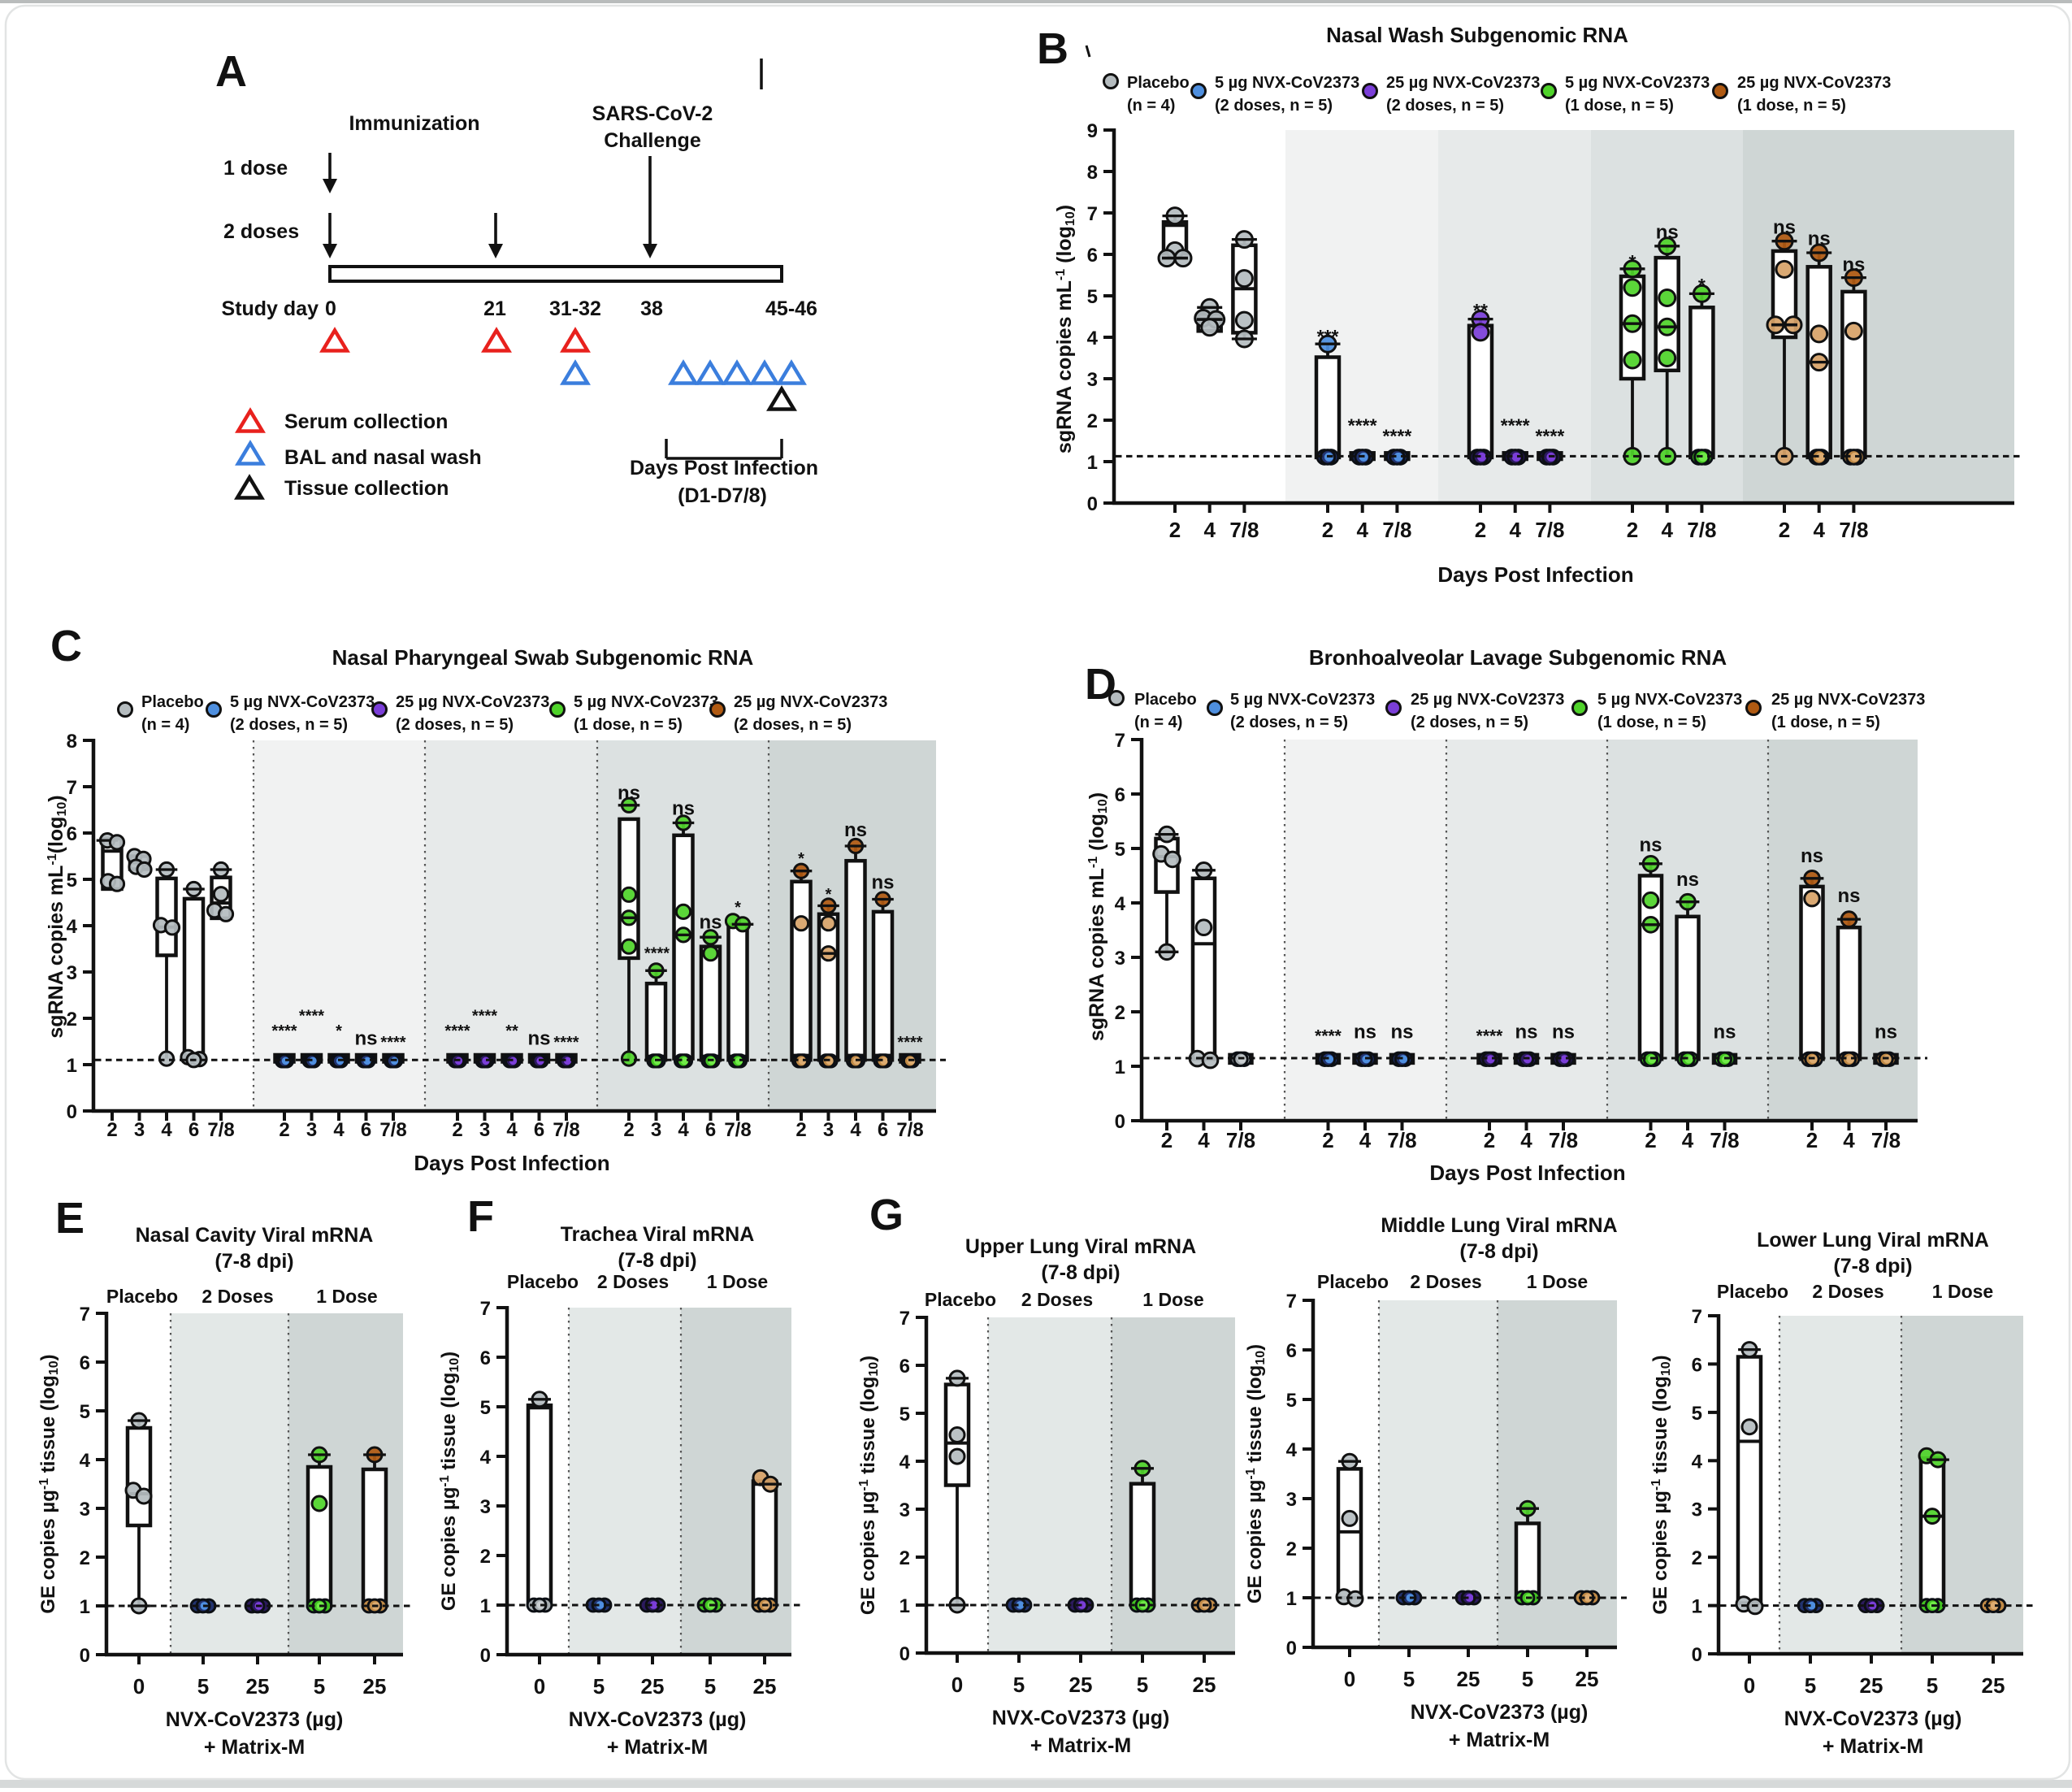  I want to click on svg-text: + Matrix-M, so click(254, 1747).